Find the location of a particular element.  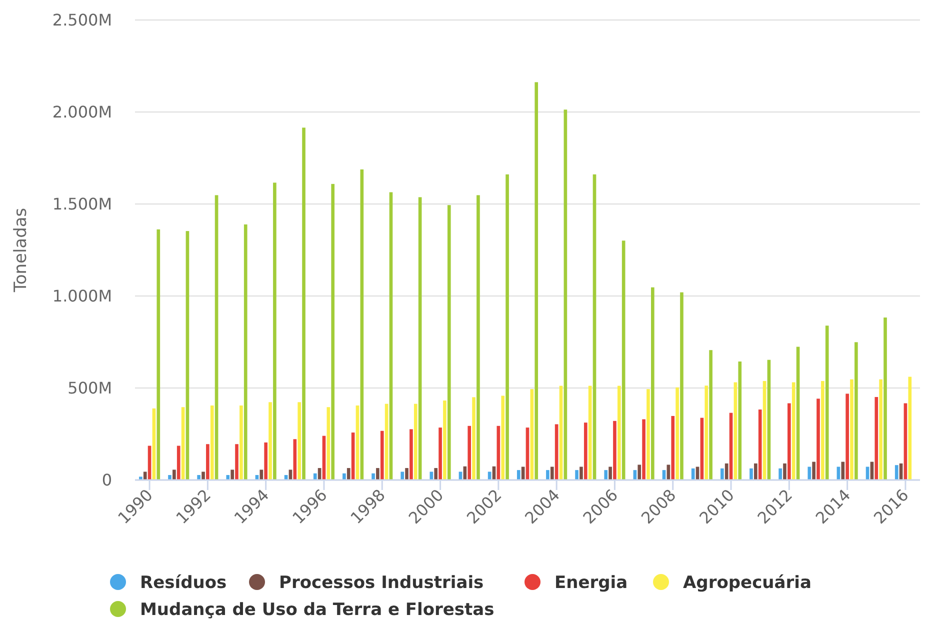

y-axis-title: Toneladas is located at coordinates (21, 251).